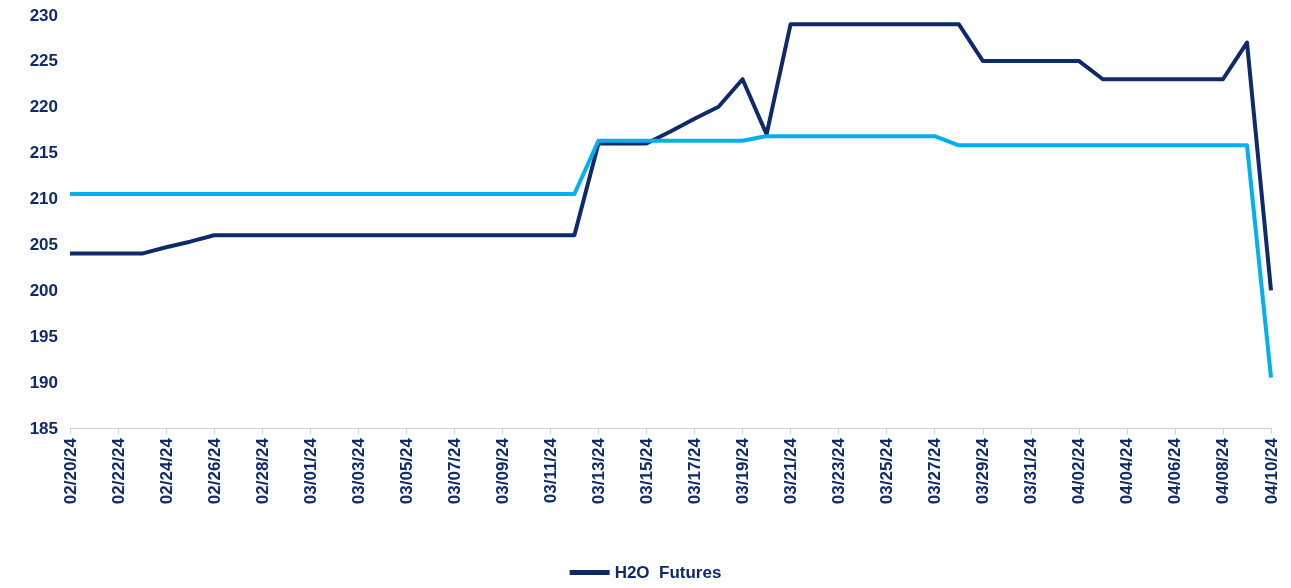 Image resolution: width=1291 pixels, height=588 pixels. I want to click on y-tick-label: 195, so click(43, 336).